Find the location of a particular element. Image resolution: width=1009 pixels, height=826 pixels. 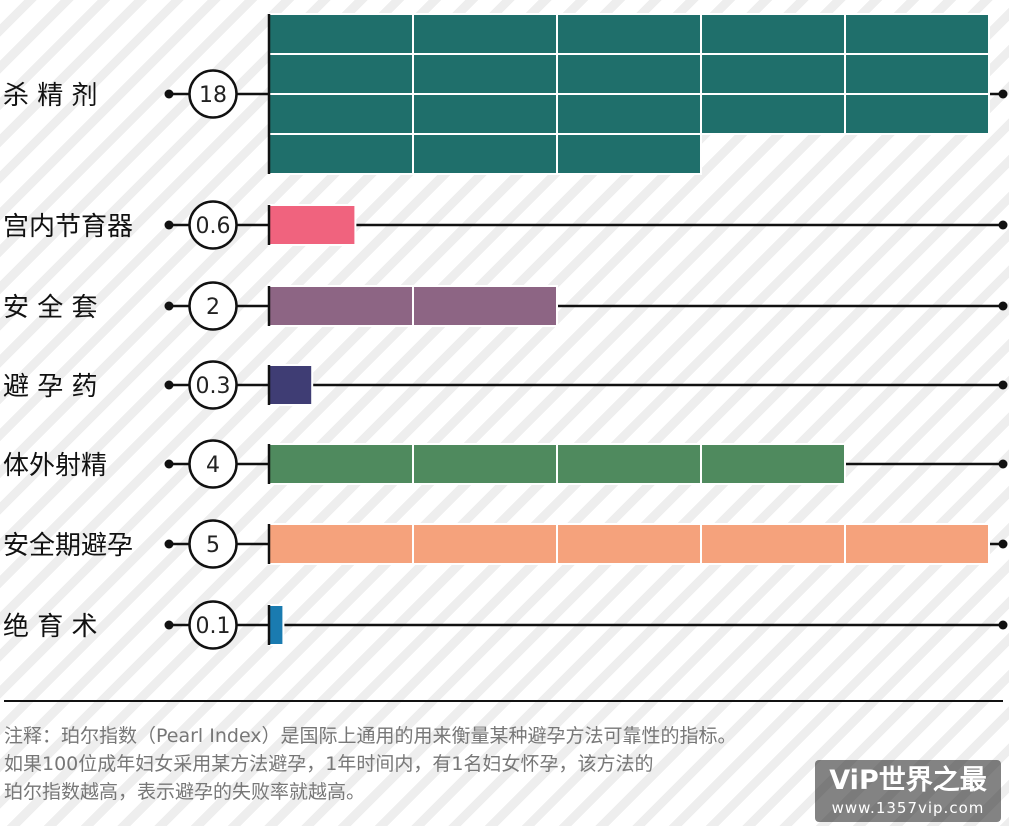

watermark-logo-text: ViP世界之最 is located at coordinates (908, 780).